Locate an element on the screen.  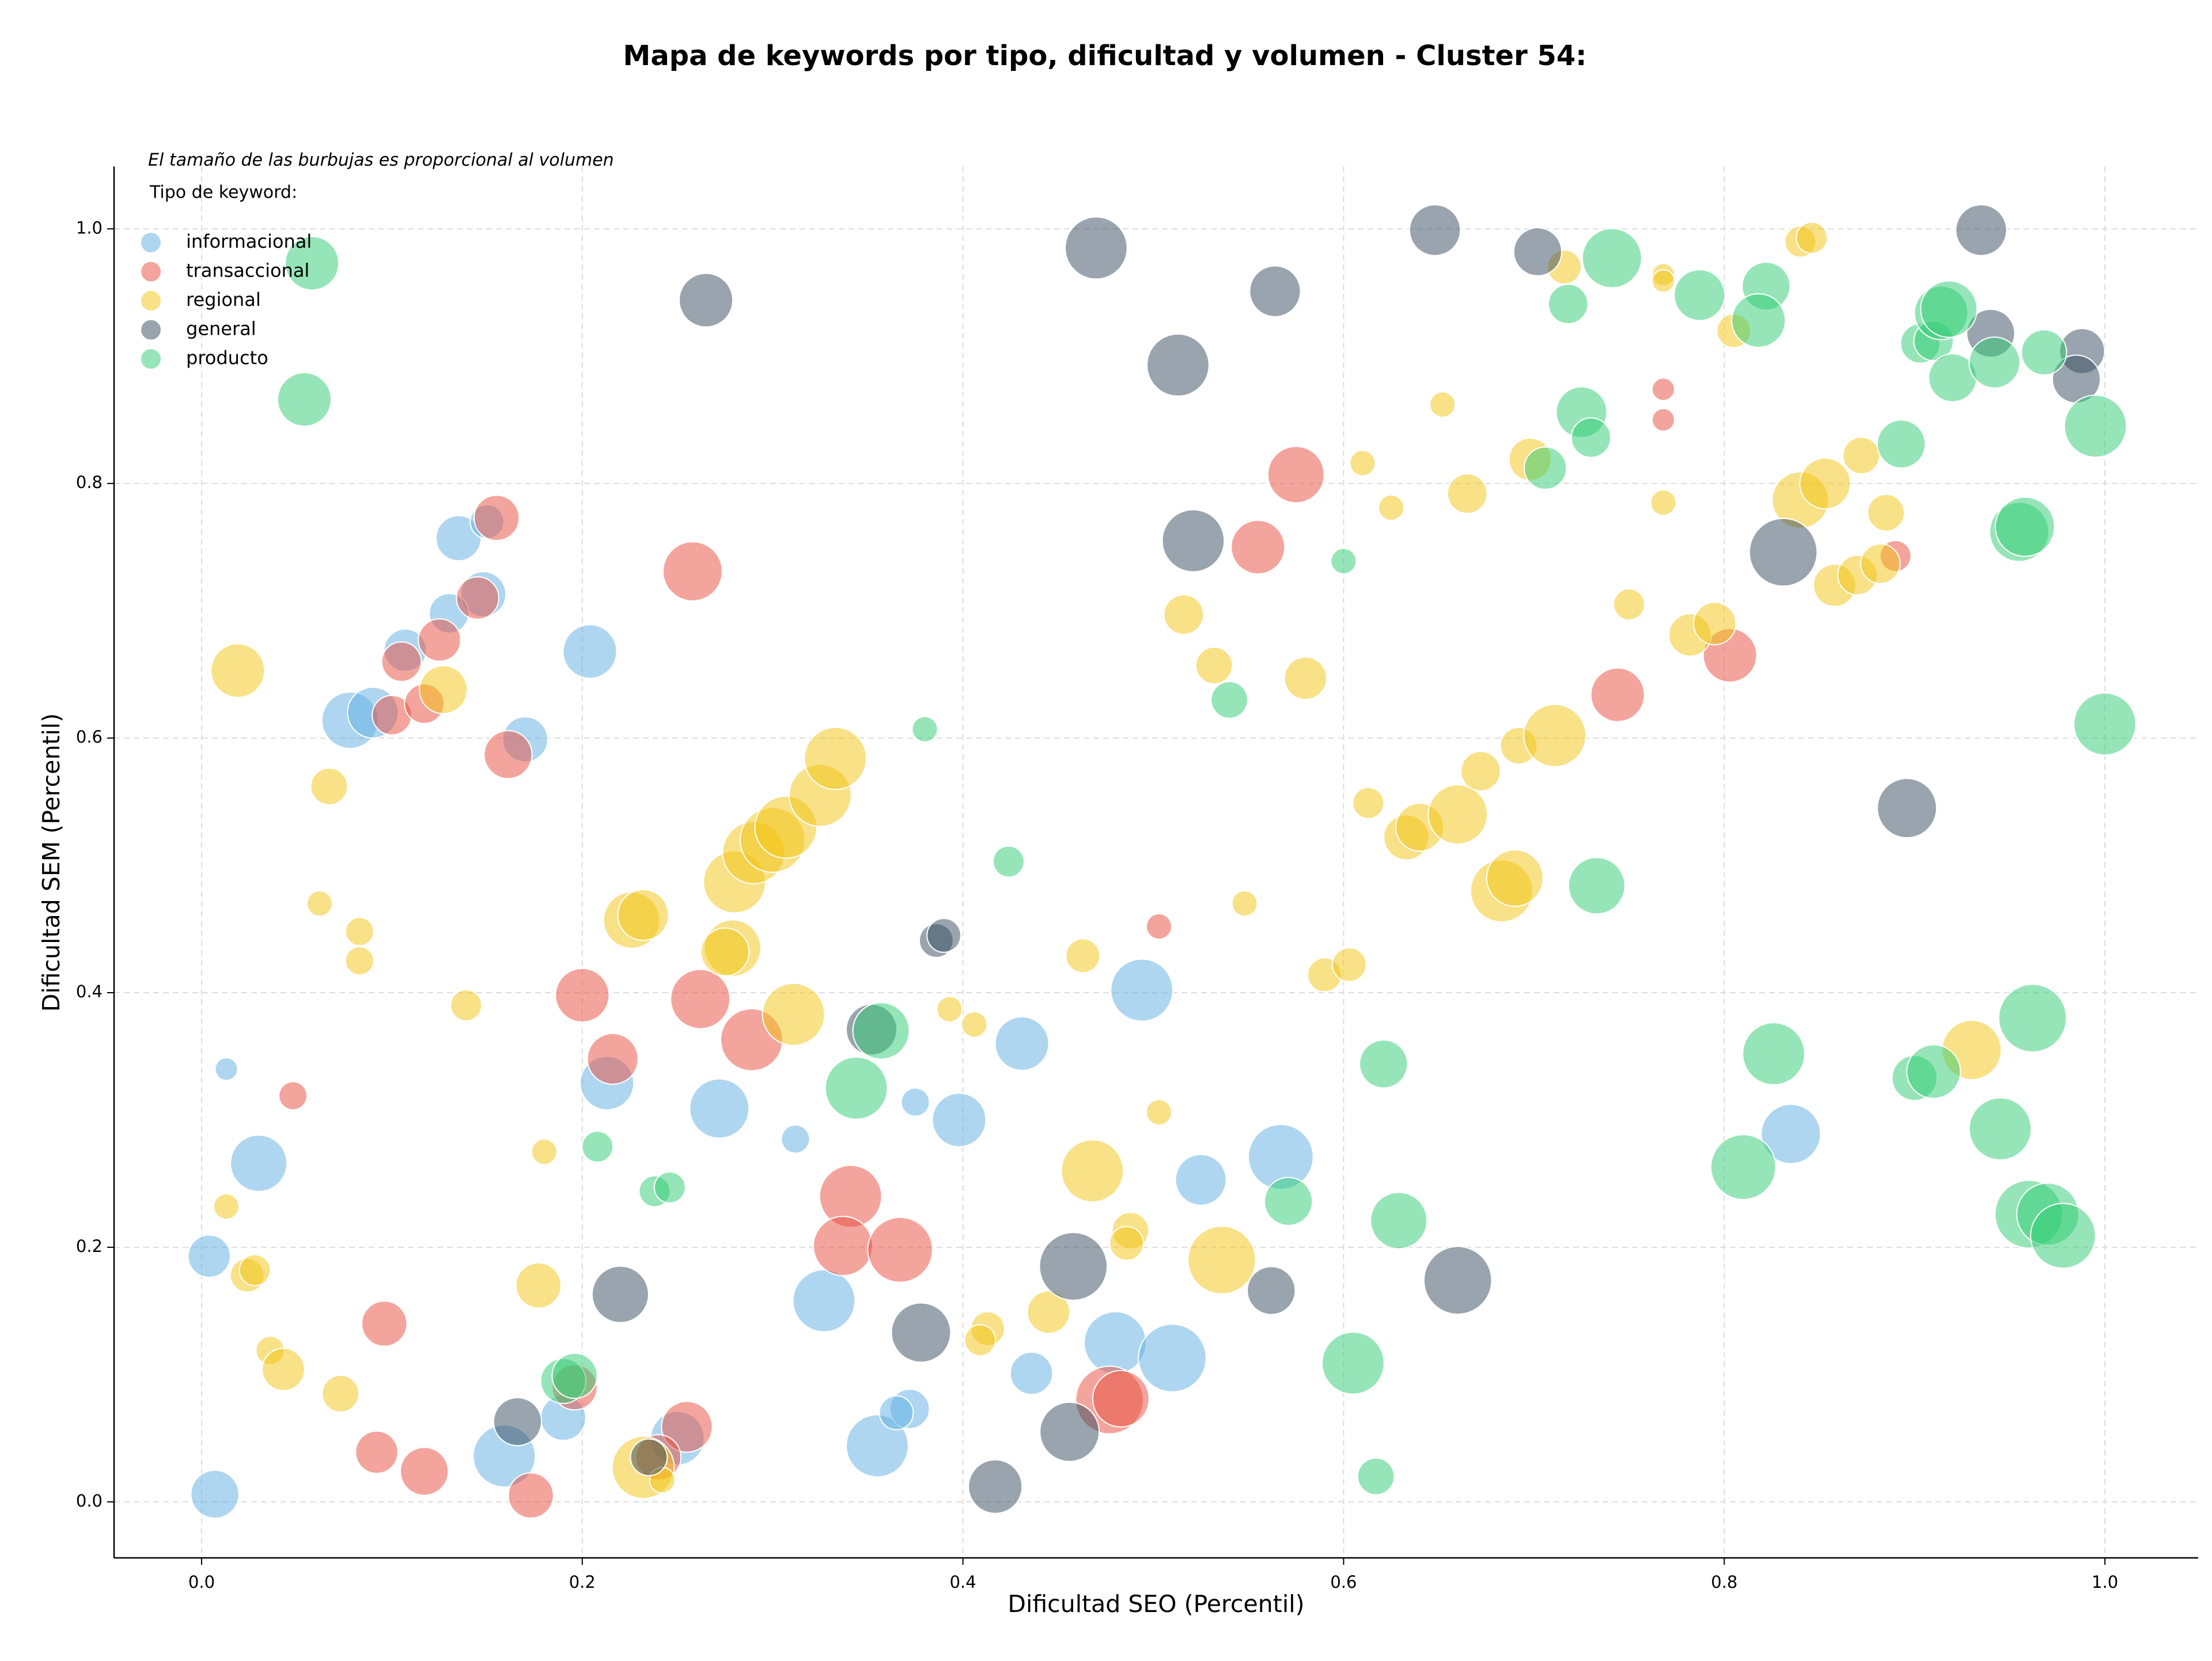
y-axis-label: Dificultad SEM (Percentil) is located at coordinates (51, 862).